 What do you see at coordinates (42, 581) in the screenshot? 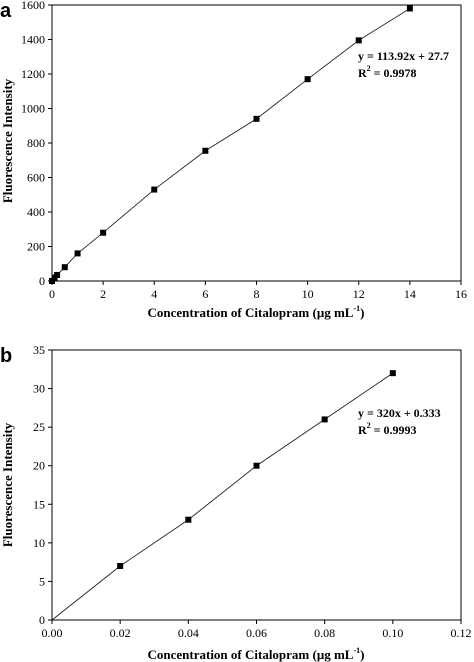
I see `y-tick-label: 5` at bounding box center [42, 581].